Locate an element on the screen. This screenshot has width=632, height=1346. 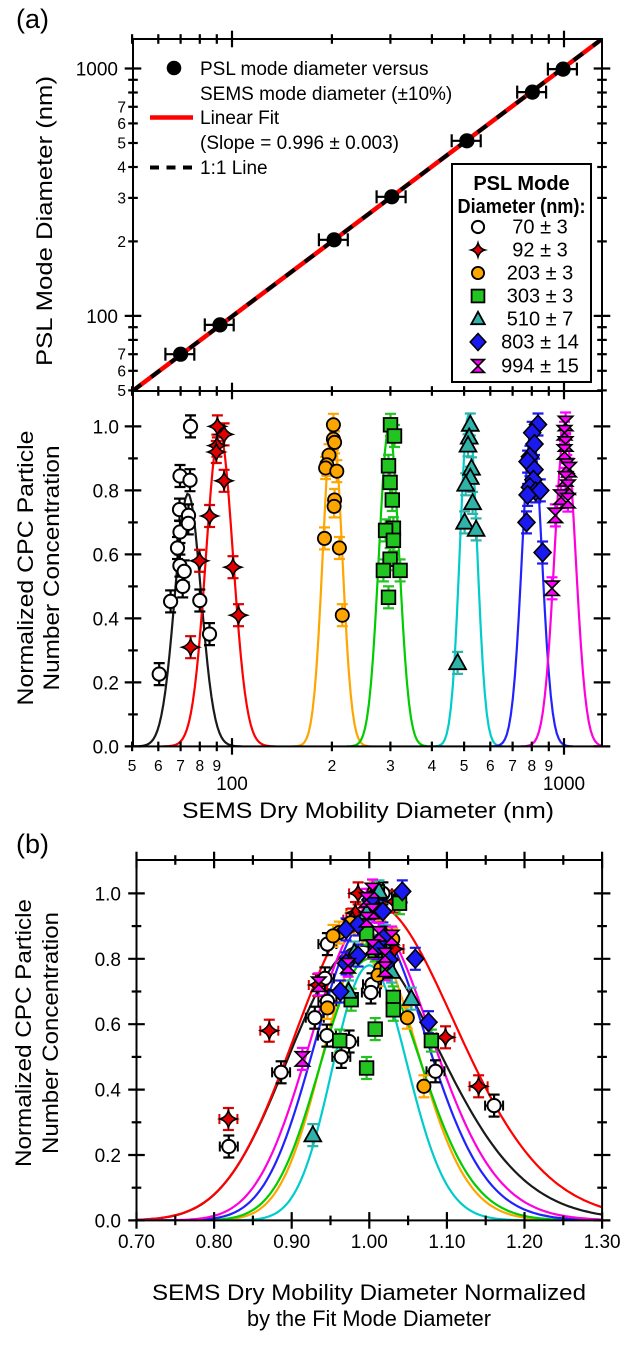
svg-text: (a) is located at coordinates (32, 19).